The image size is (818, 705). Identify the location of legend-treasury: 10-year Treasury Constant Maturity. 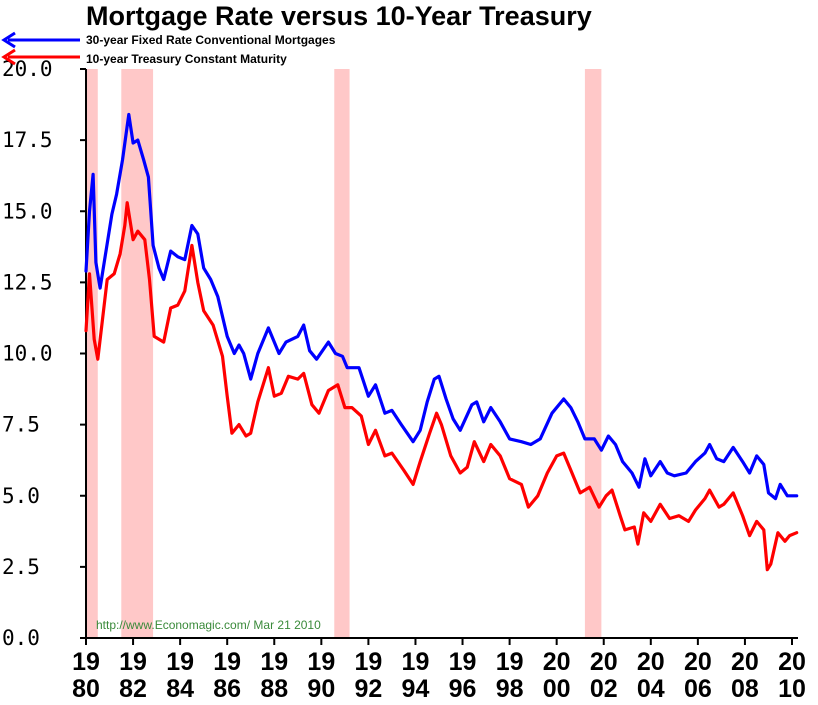
(144, 57).